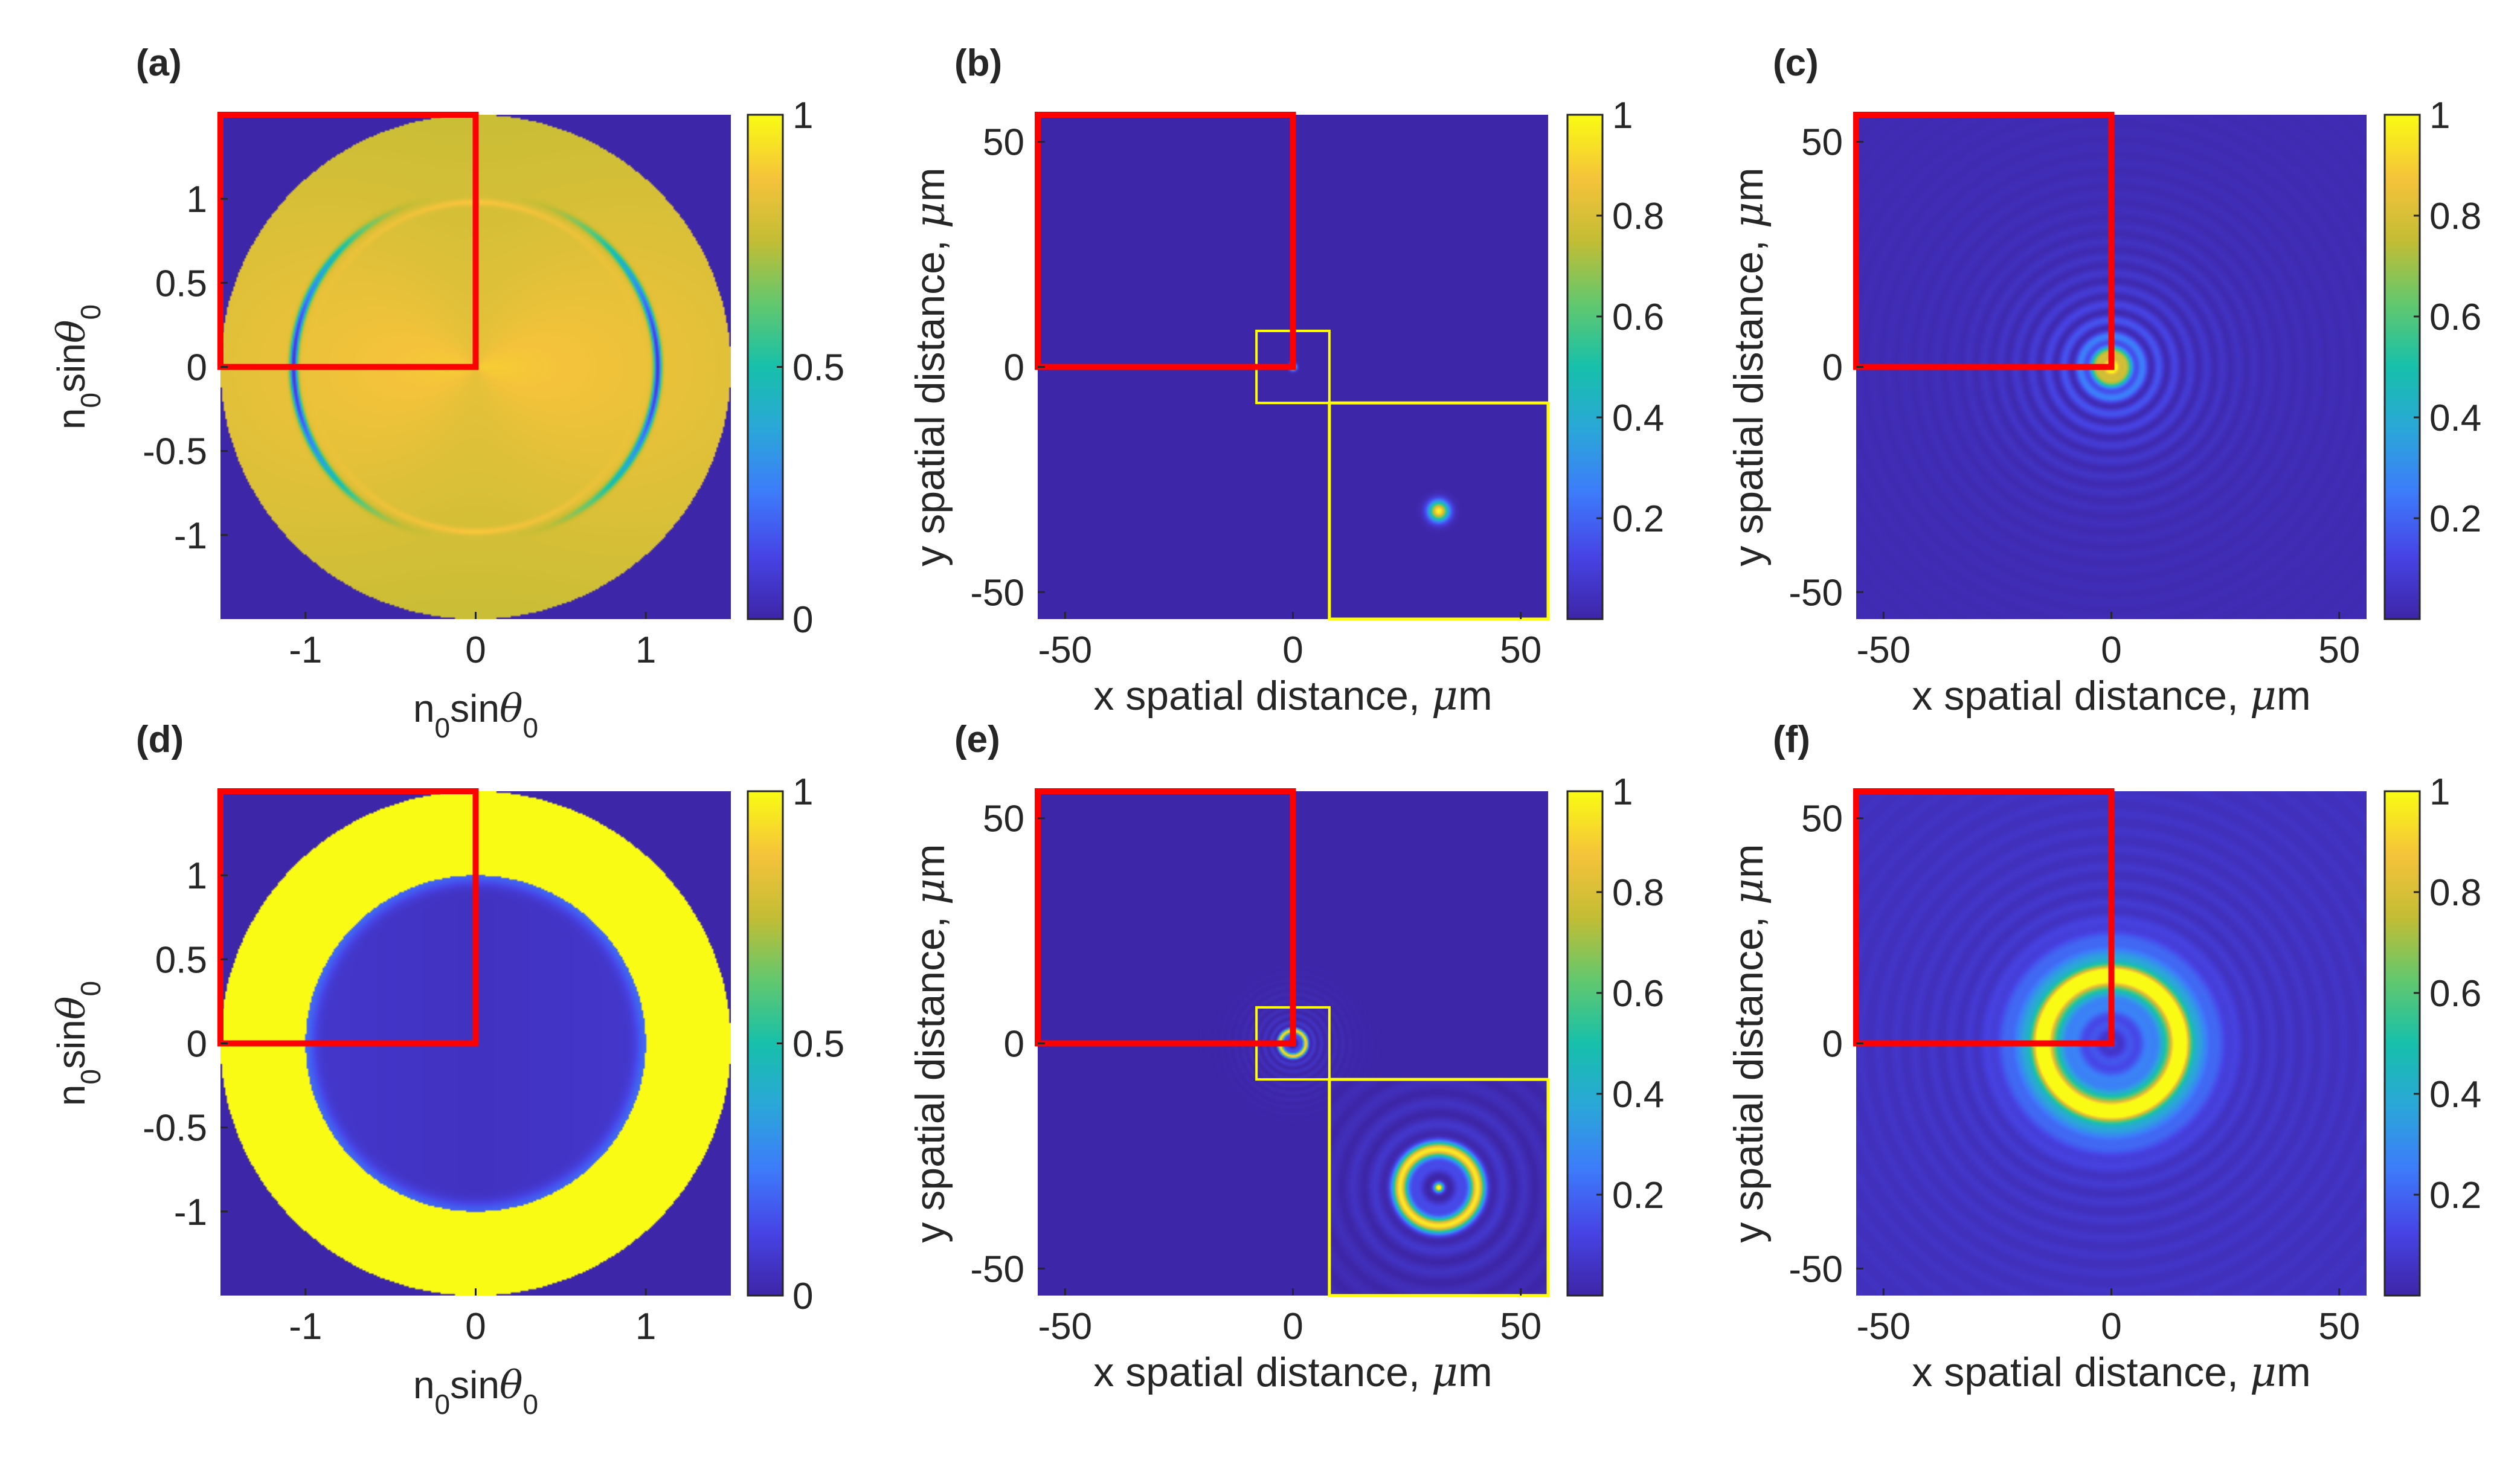 Image resolution: width=2520 pixels, height=1484 pixels. I want to click on inset-image, so click(1438, 511).